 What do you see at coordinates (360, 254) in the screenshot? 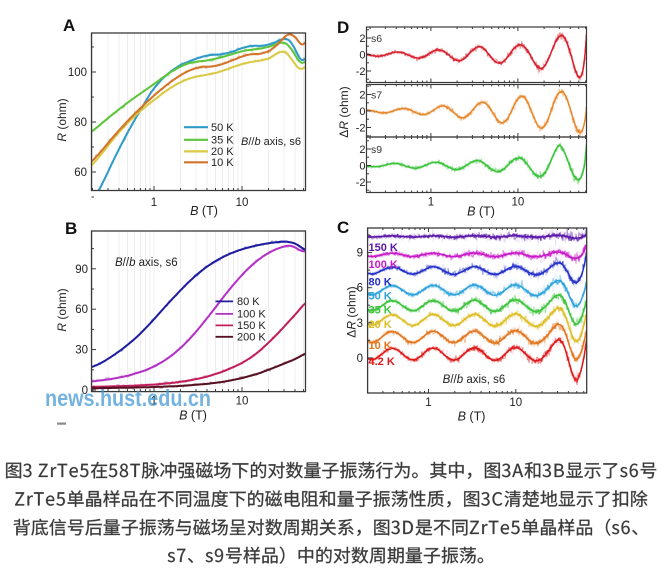
I see `svg-text: 9` at bounding box center [360, 254].